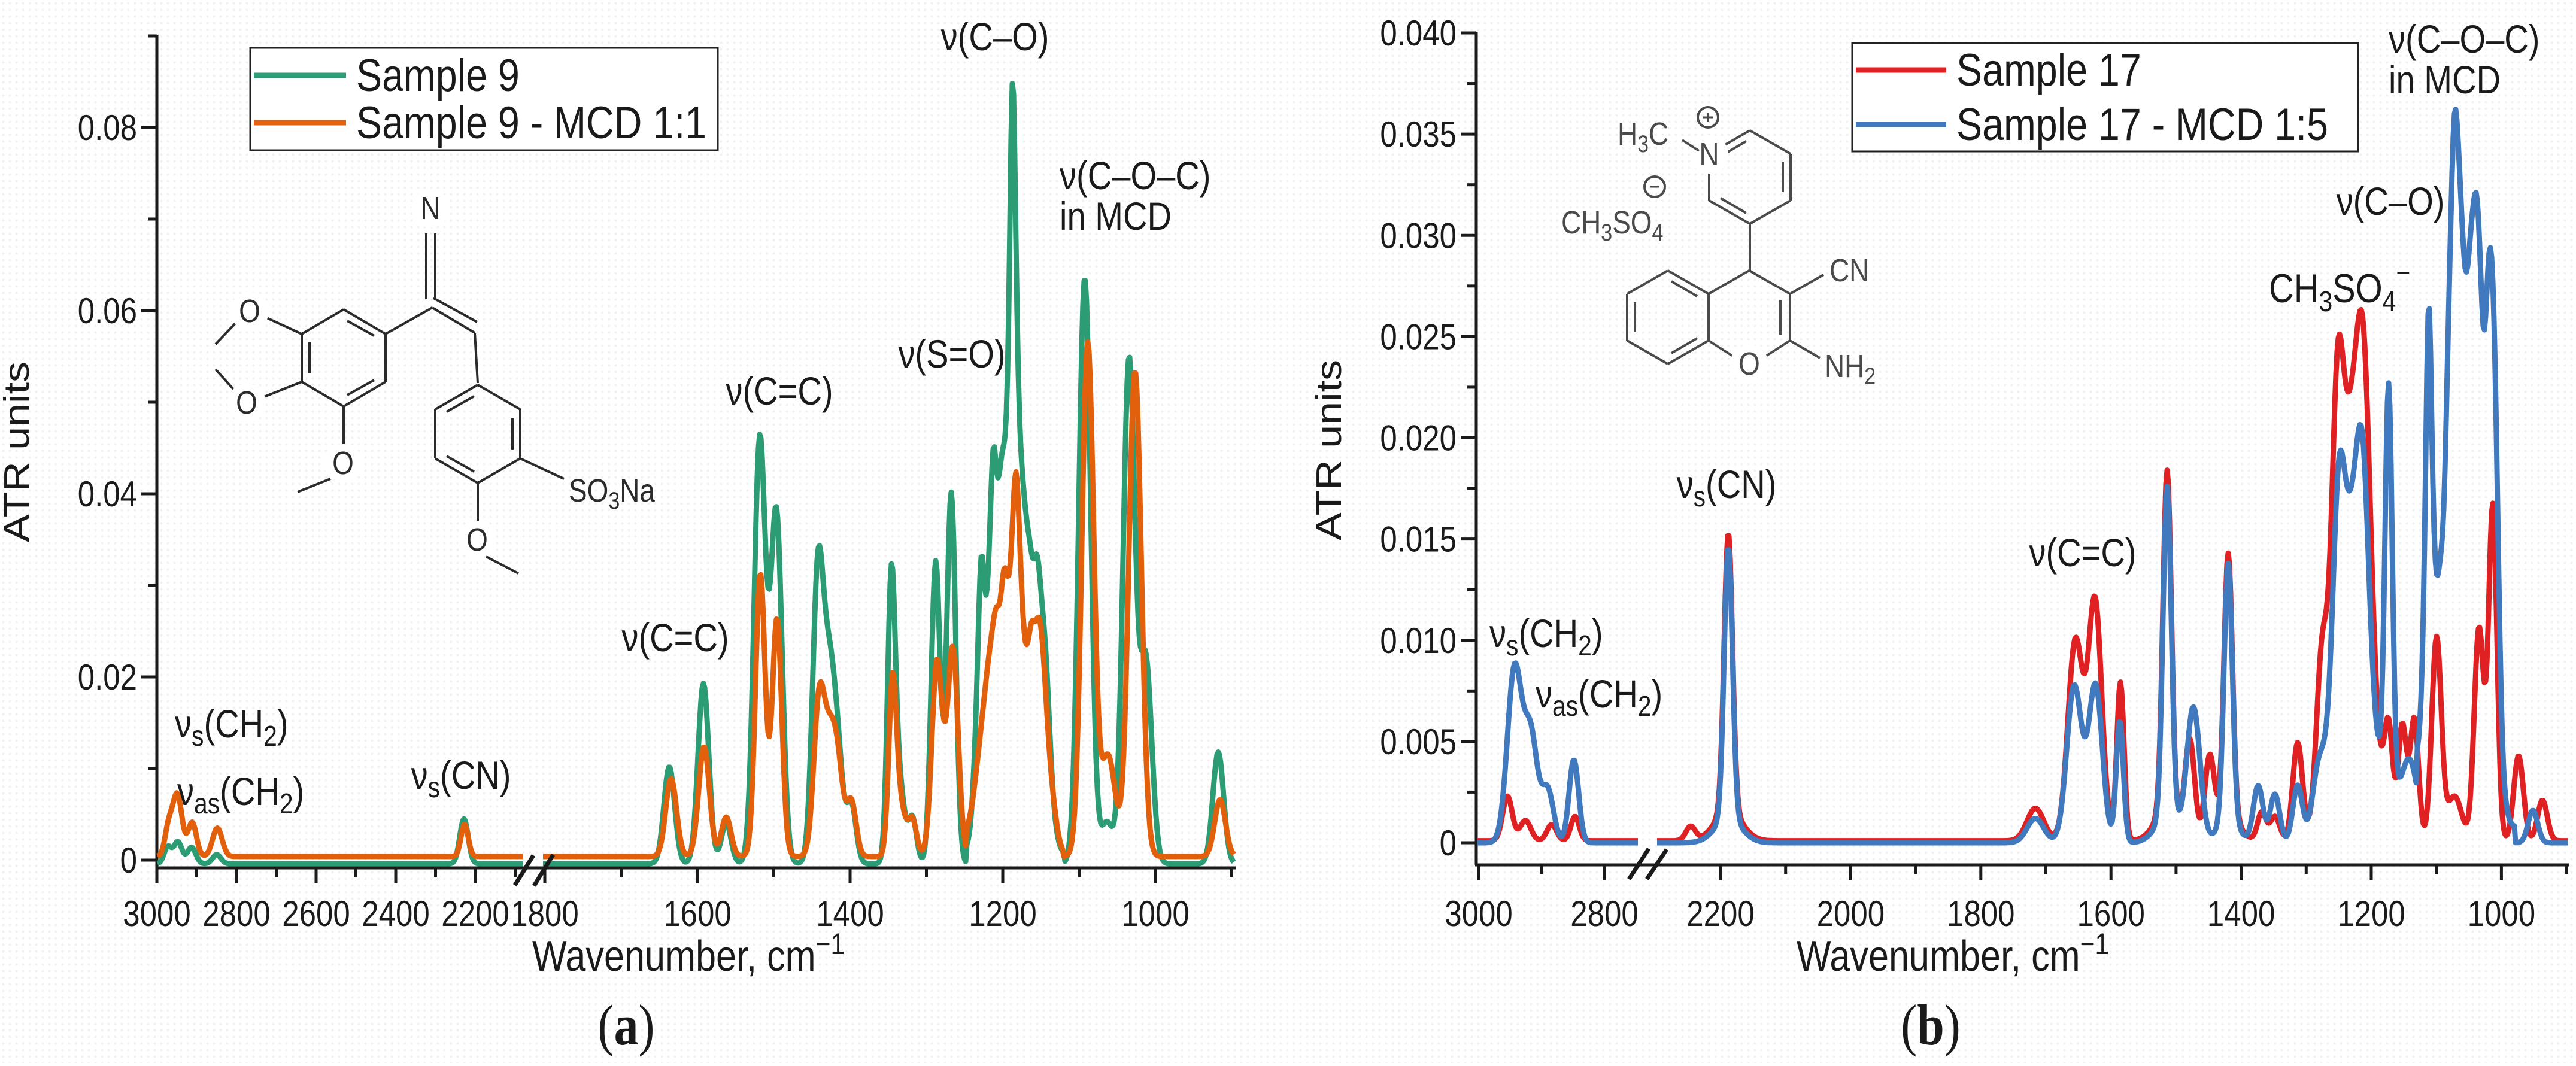 This screenshot has height=1066, width=2576. I want to click on svg-text: SO3Na, so click(612, 494).